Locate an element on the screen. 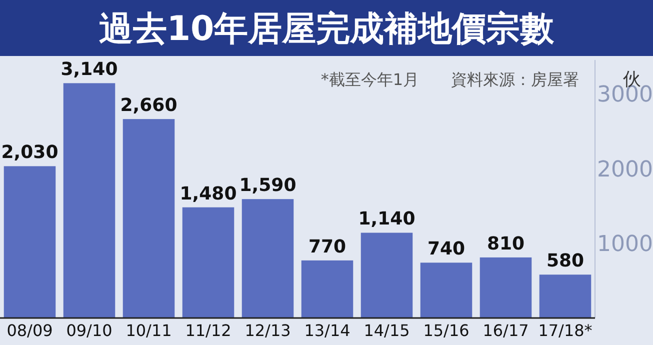 This screenshot has width=653, height=345. y-tick-label: 1000 is located at coordinates (625, 245).